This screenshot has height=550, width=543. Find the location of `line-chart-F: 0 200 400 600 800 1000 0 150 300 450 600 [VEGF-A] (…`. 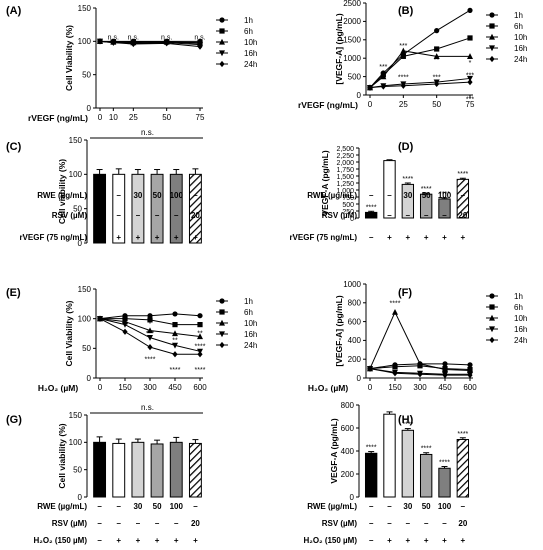

line-chart-F: 0 200 400 600 800 1000 0 150 300 450 600 [VEGF-A] (… is located at coordinates (418, 336).